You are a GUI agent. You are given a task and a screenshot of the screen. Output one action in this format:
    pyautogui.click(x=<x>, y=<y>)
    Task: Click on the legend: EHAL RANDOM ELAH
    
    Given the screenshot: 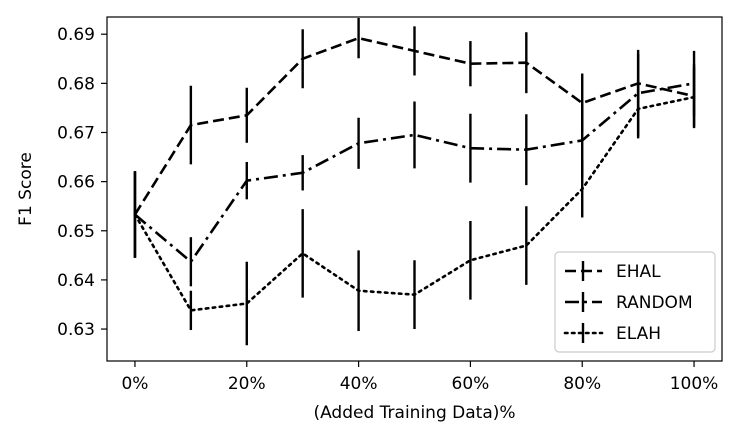 What is the action you would take?
    pyautogui.click(x=635, y=302)
    